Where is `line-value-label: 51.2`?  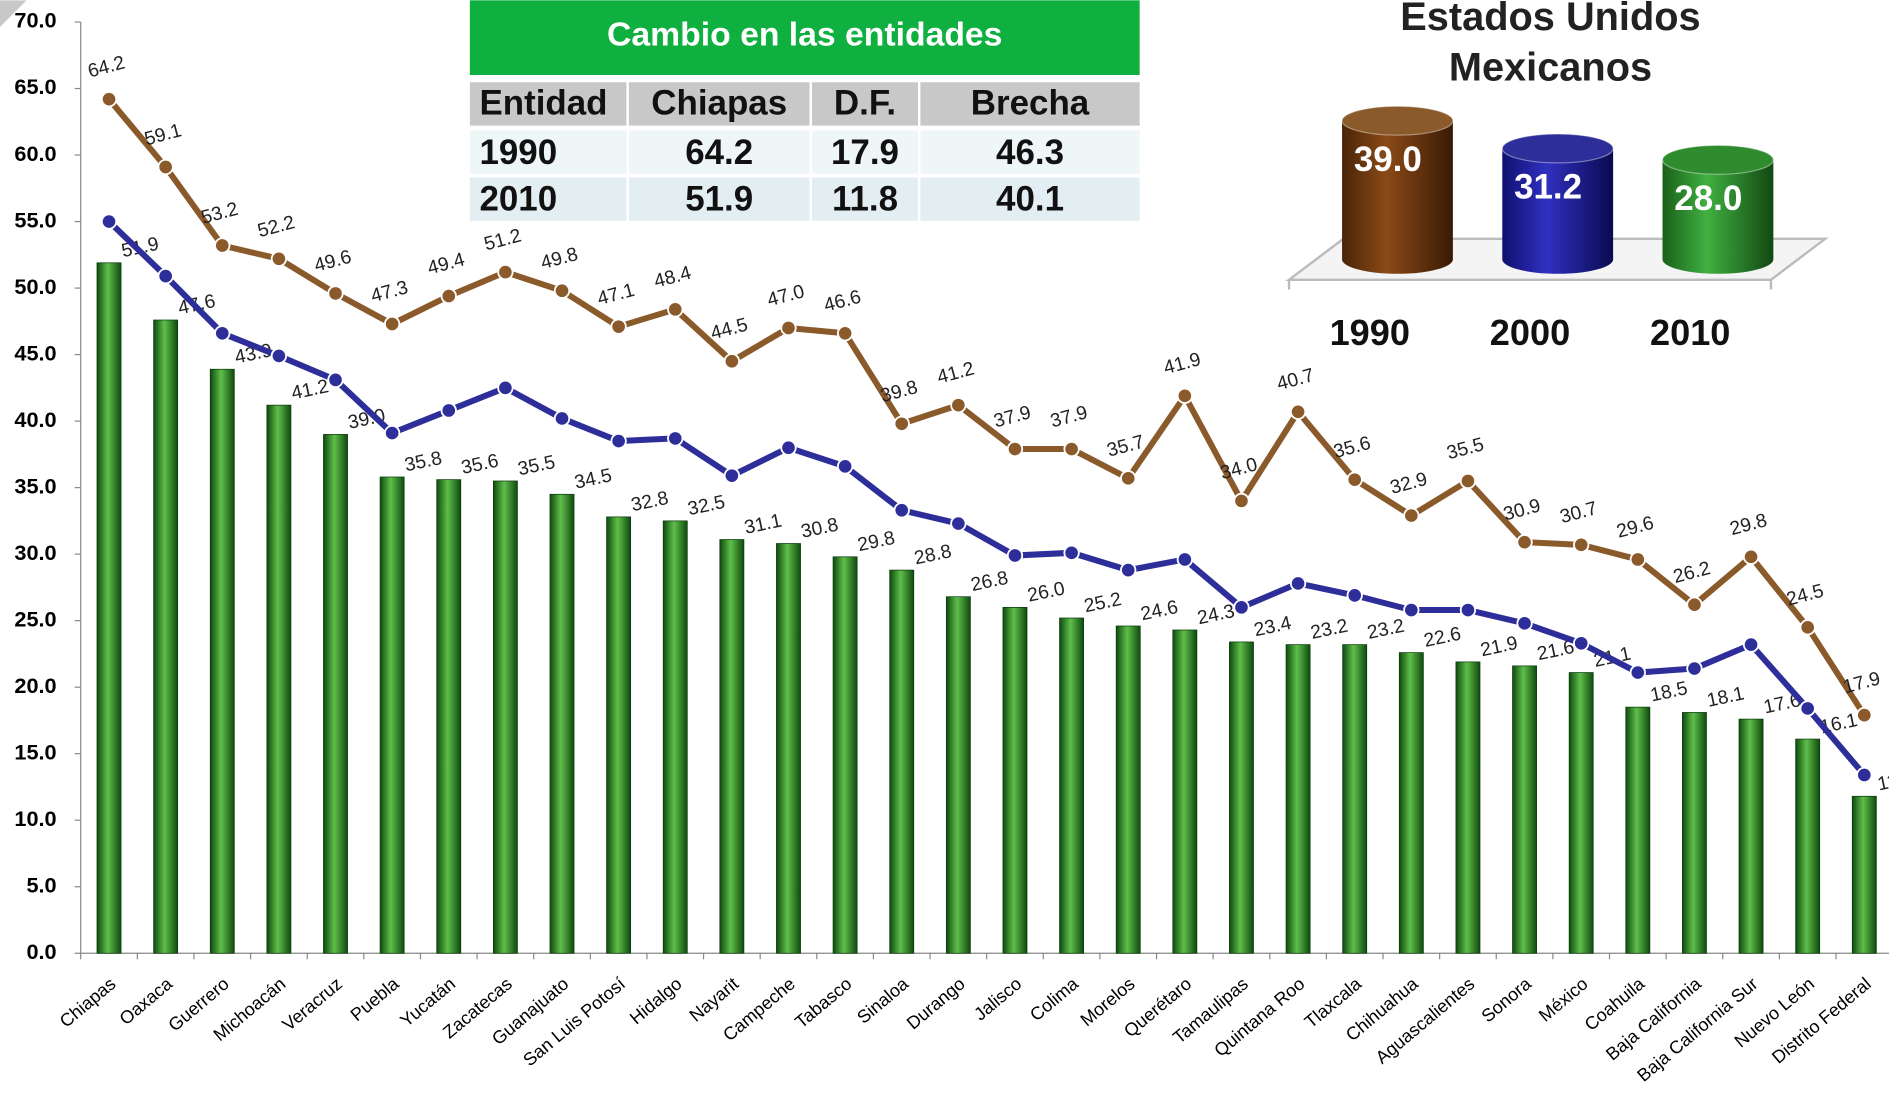 line-value-label: 51.2 is located at coordinates (503, 240).